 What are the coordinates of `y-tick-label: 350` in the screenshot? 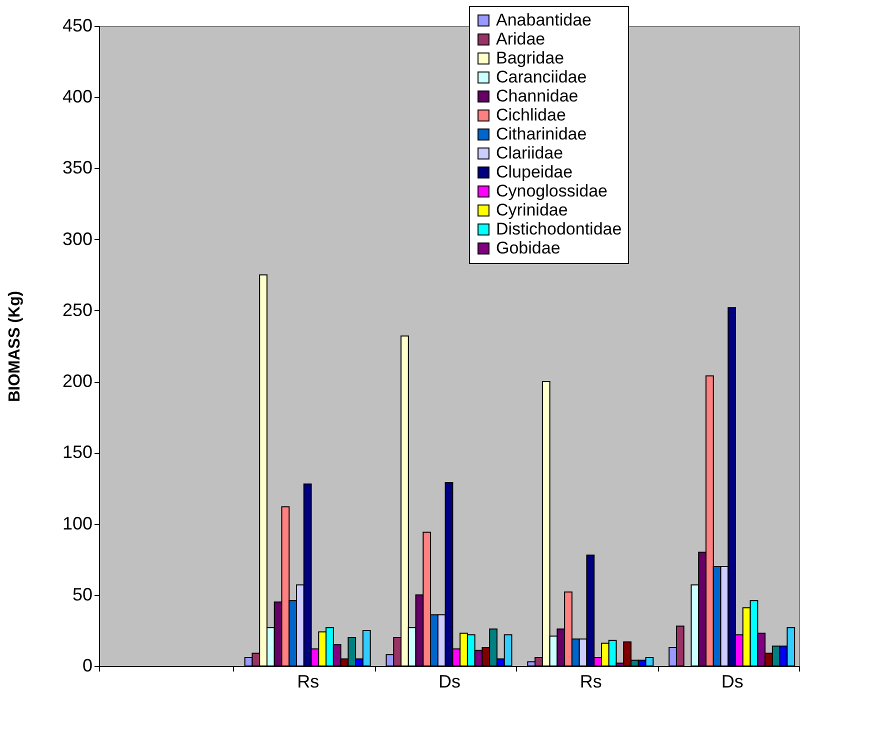 It's located at (77, 168).